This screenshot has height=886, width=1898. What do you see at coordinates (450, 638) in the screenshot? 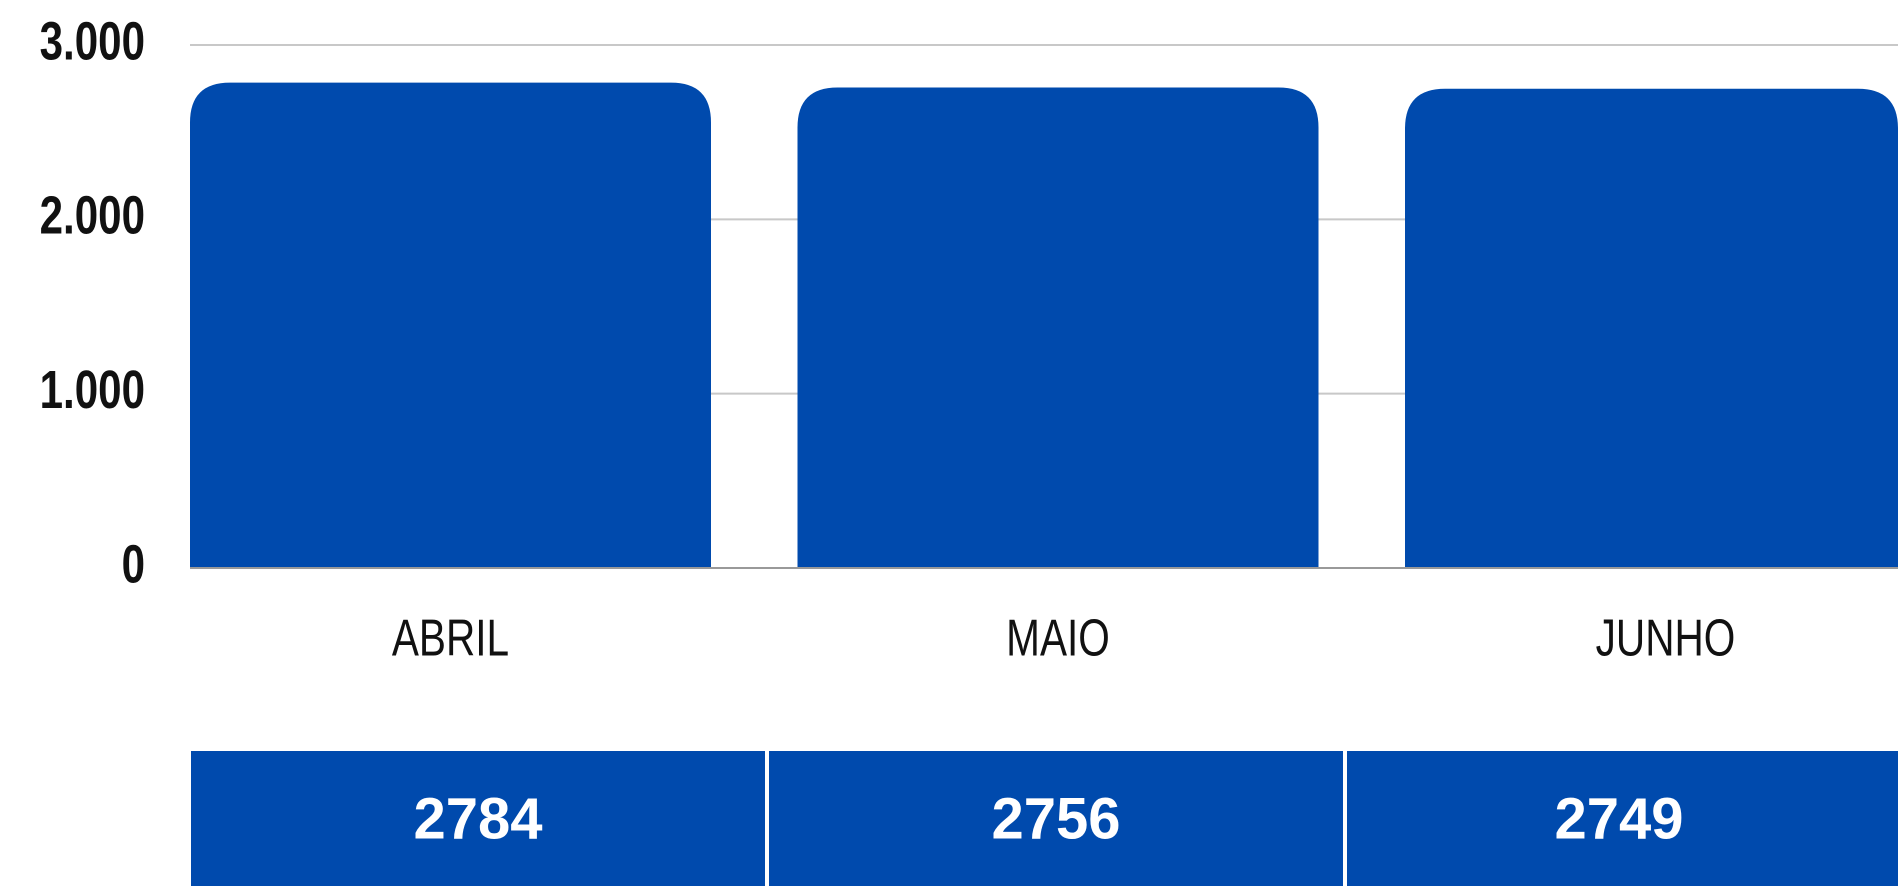
I see `x-tick-label: ABRIL` at bounding box center [450, 638].